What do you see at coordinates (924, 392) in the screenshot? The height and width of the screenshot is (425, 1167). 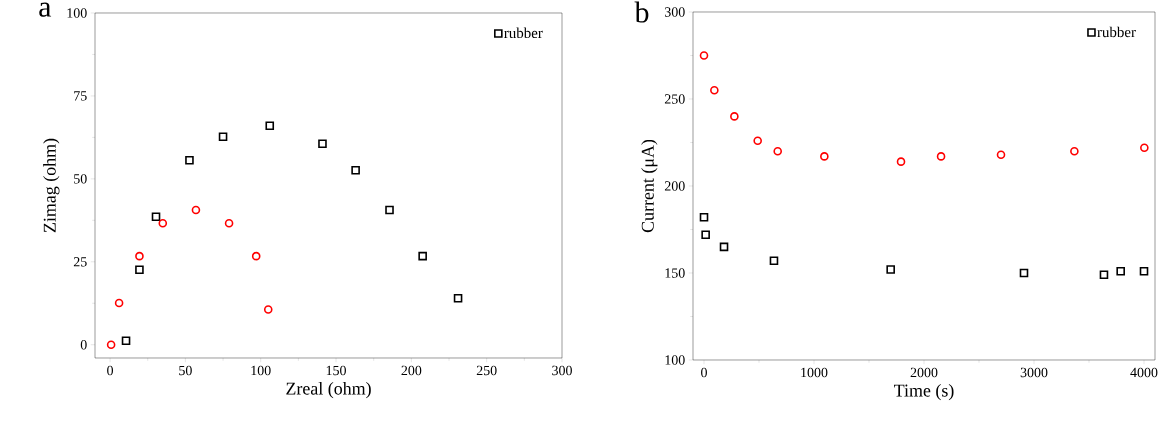 I see `x-axis-title: Time (s)` at bounding box center [924, 392].